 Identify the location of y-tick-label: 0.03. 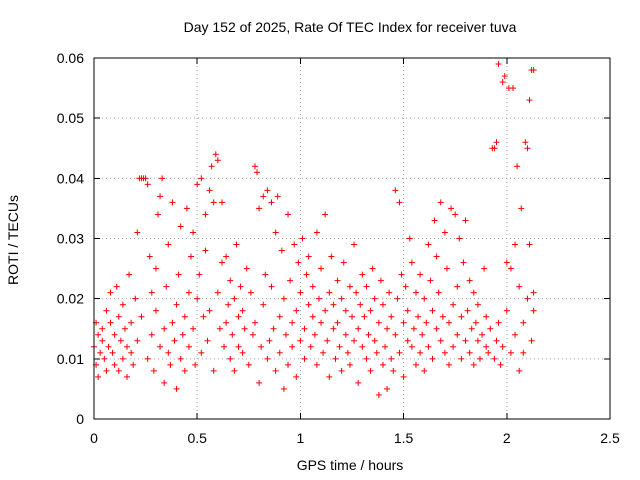
(70, 239).